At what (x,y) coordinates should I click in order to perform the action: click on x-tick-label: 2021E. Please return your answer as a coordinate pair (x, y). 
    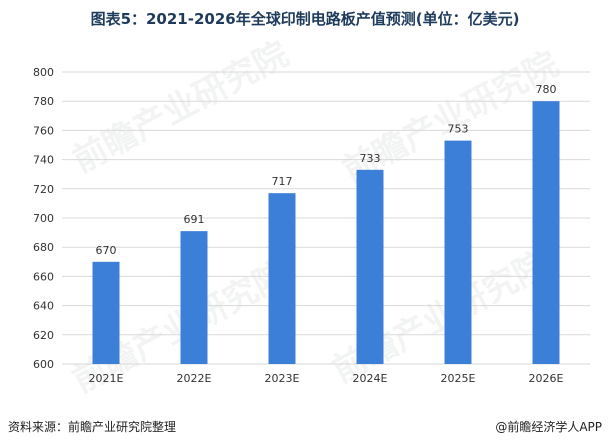
    Looking at the image, I should click on (106, 378).